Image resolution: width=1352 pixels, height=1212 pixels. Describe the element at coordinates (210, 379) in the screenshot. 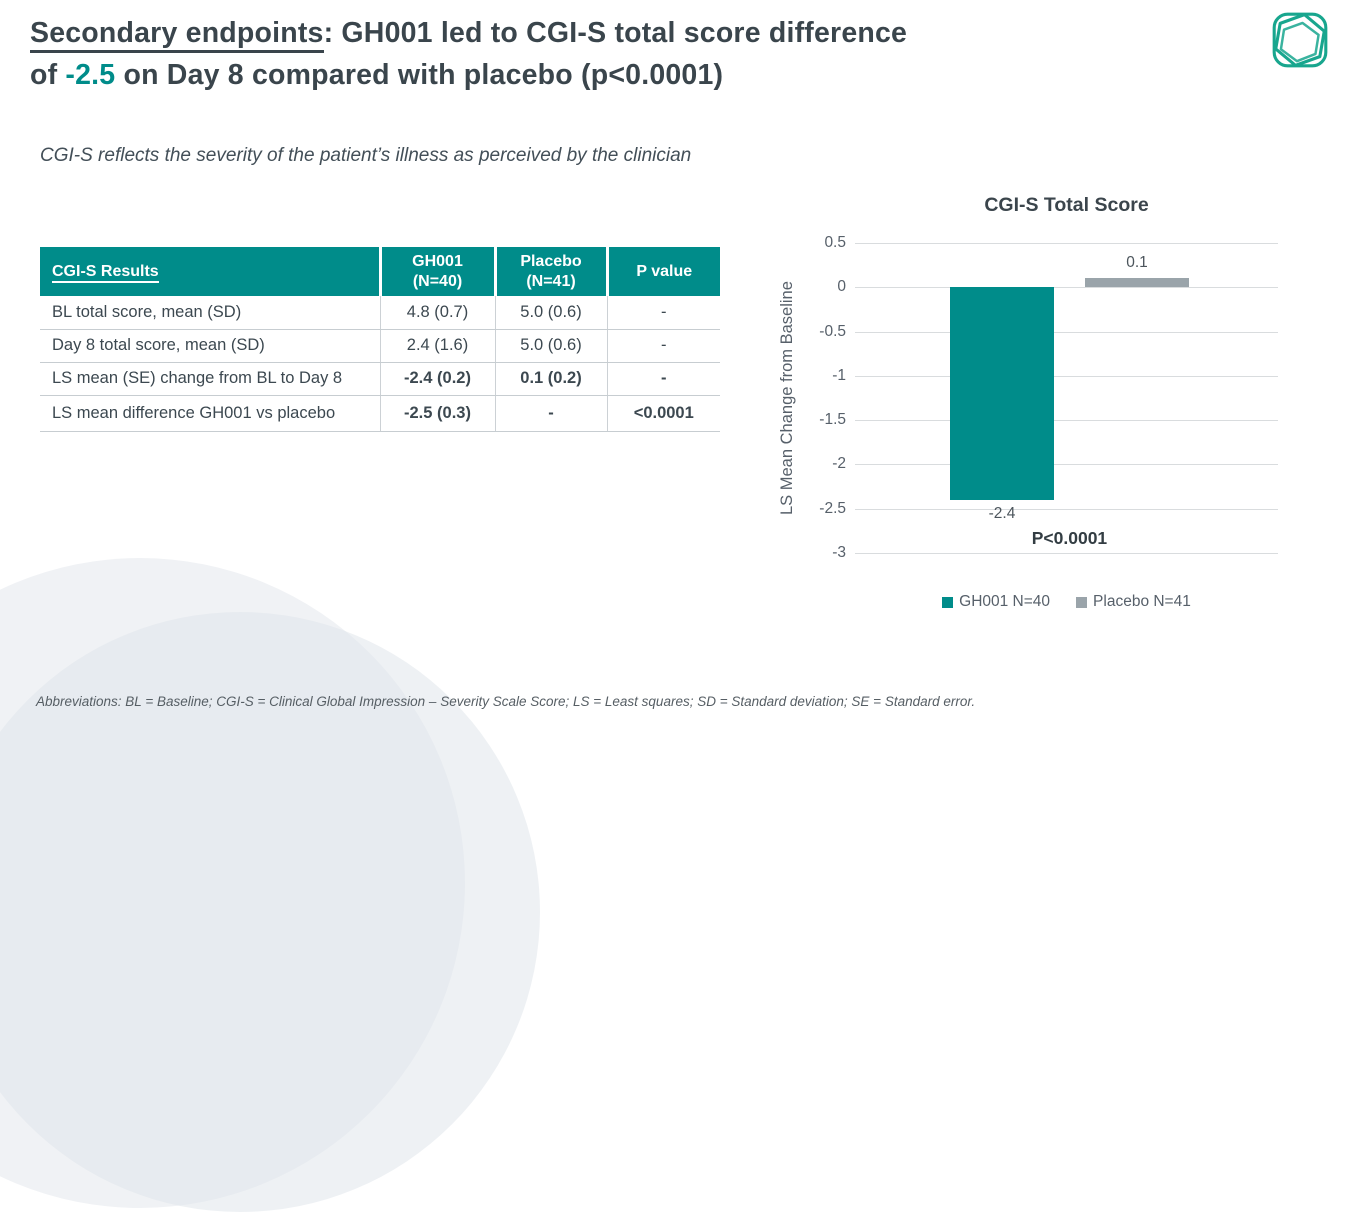

I see `row-label-cell: LS mean (SE) change from BL to Day 8` at that location.